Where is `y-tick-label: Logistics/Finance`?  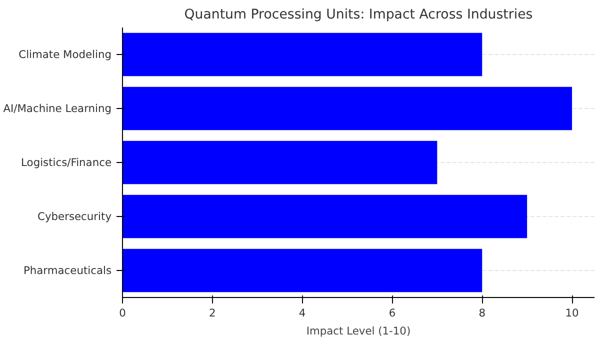
y-tick-label: Logistics/Finance is located at coordinates (66, 162).